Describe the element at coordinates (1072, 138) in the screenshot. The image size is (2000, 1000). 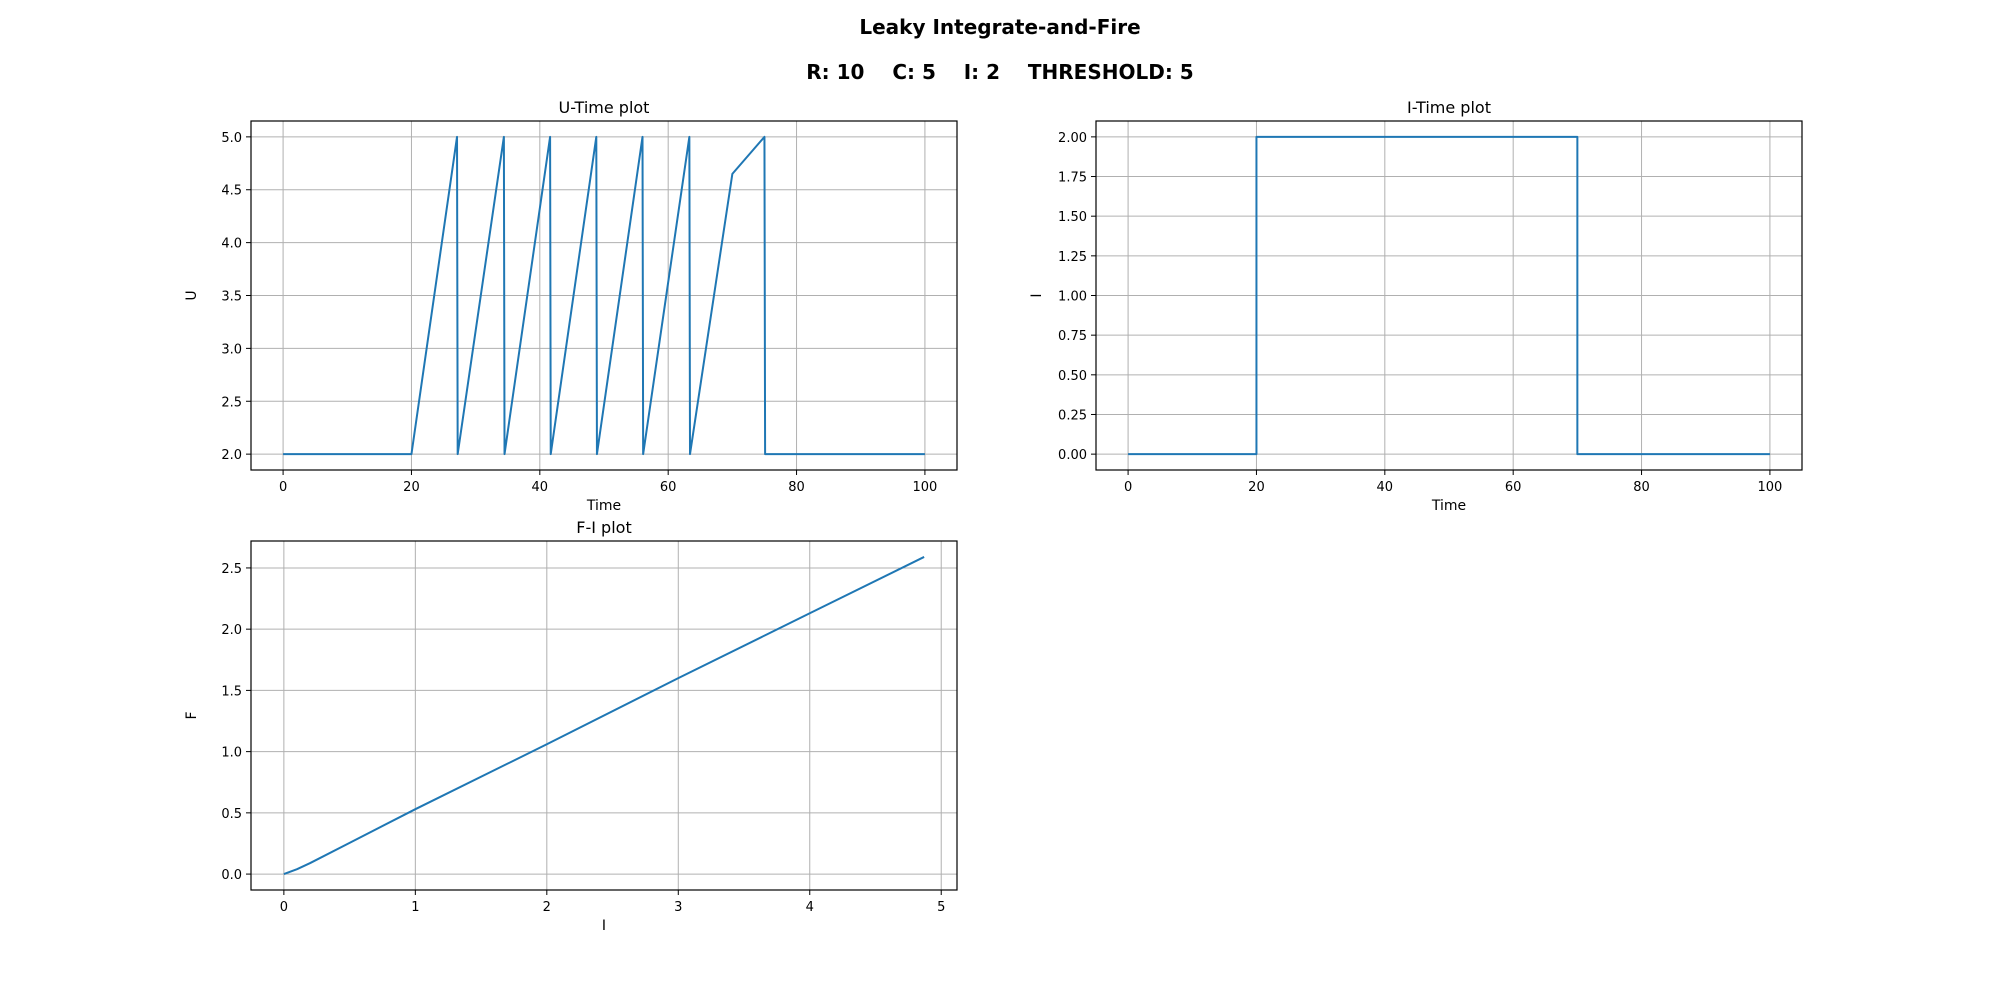
I see `y-tick-label: 2.00` at that location.